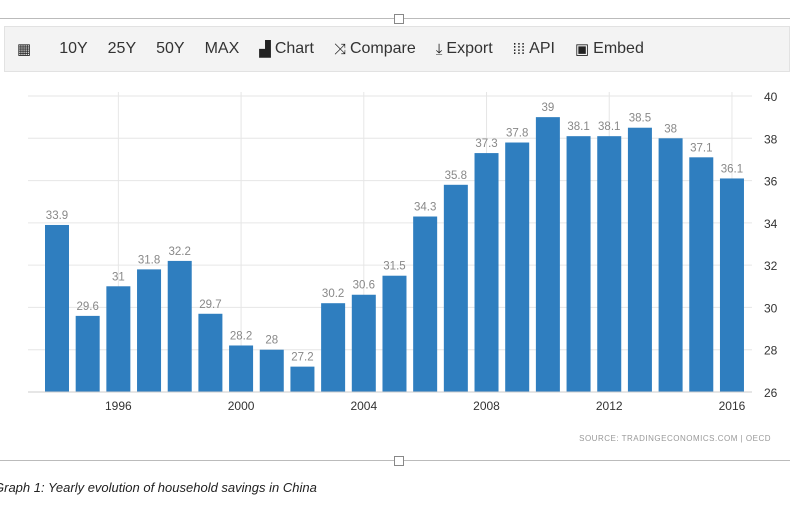  What do you see at coordinates (609, 406) in the screenshot?
I see `x-tick-label: 2012` at bounding box center [609, 406].